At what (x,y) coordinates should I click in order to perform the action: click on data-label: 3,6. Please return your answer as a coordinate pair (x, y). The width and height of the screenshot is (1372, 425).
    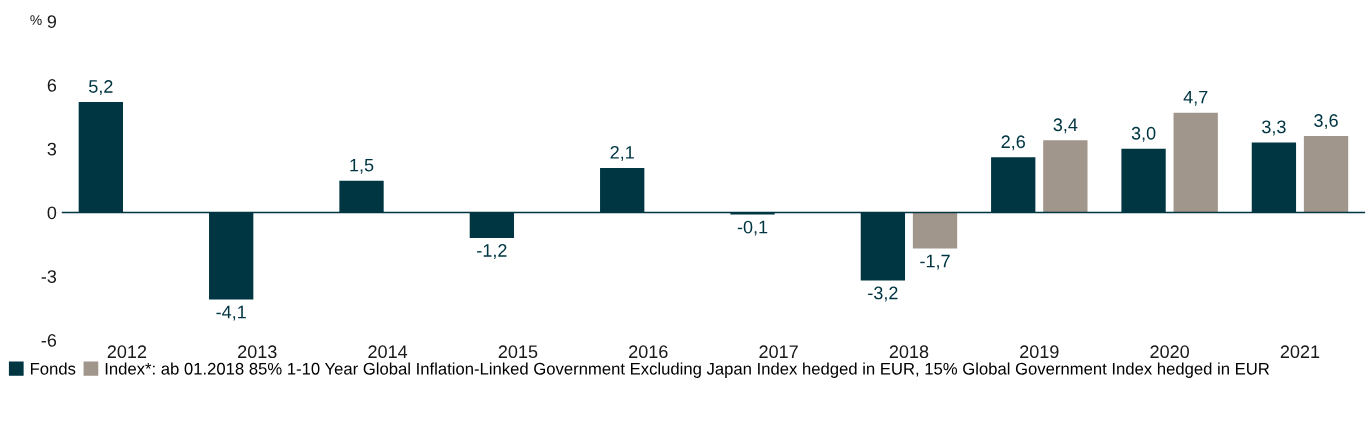
    Looking at the image, I should click on (1326, 122).